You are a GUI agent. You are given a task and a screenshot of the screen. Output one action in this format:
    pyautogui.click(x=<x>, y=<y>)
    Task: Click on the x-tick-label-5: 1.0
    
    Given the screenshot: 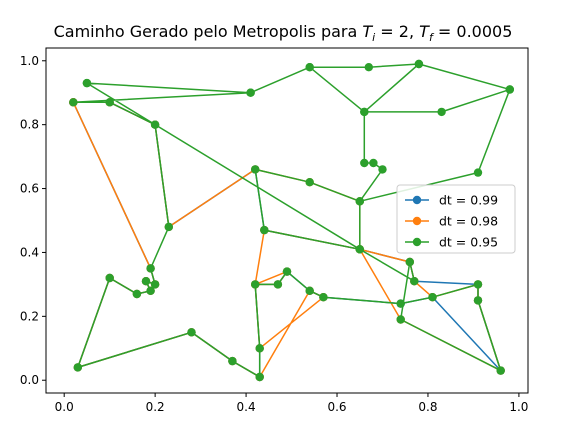 What is the action you would take?
    pyautogui.click(x=518, y=407)
    